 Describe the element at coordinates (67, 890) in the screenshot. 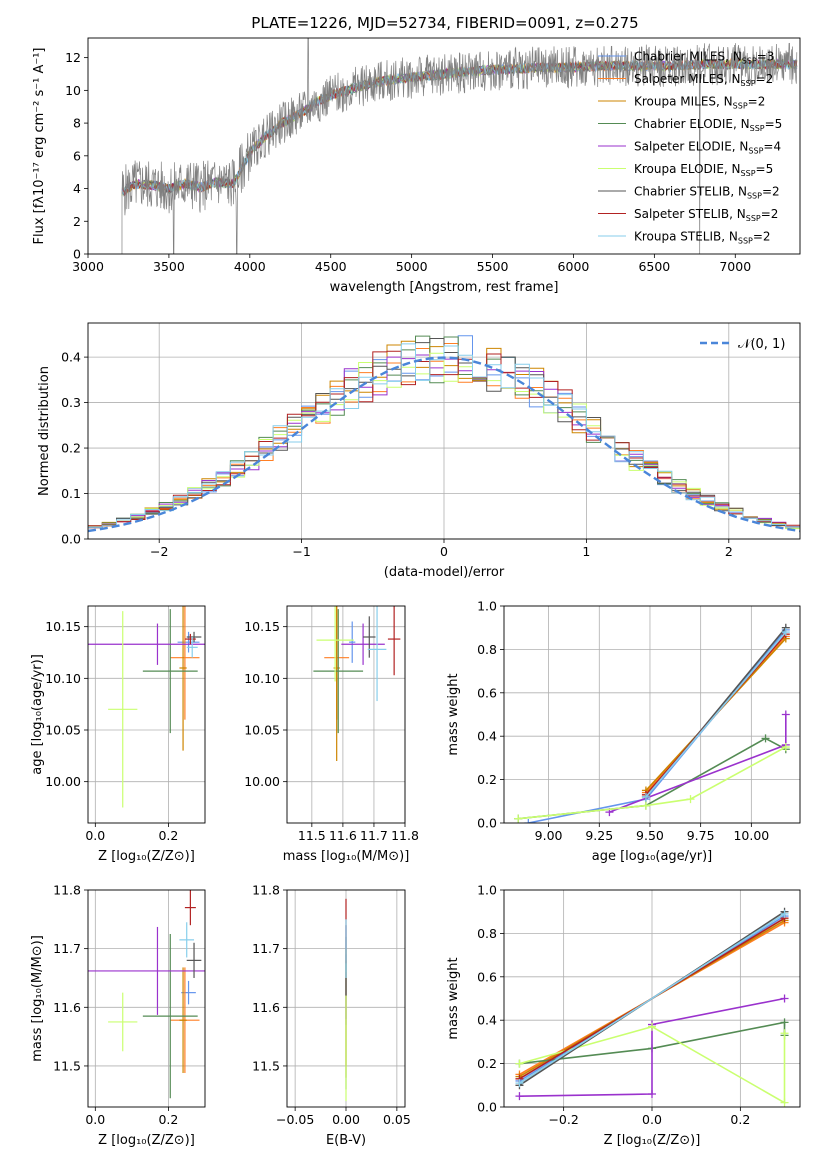

I see `y-tick-label: 11.8` at that location.